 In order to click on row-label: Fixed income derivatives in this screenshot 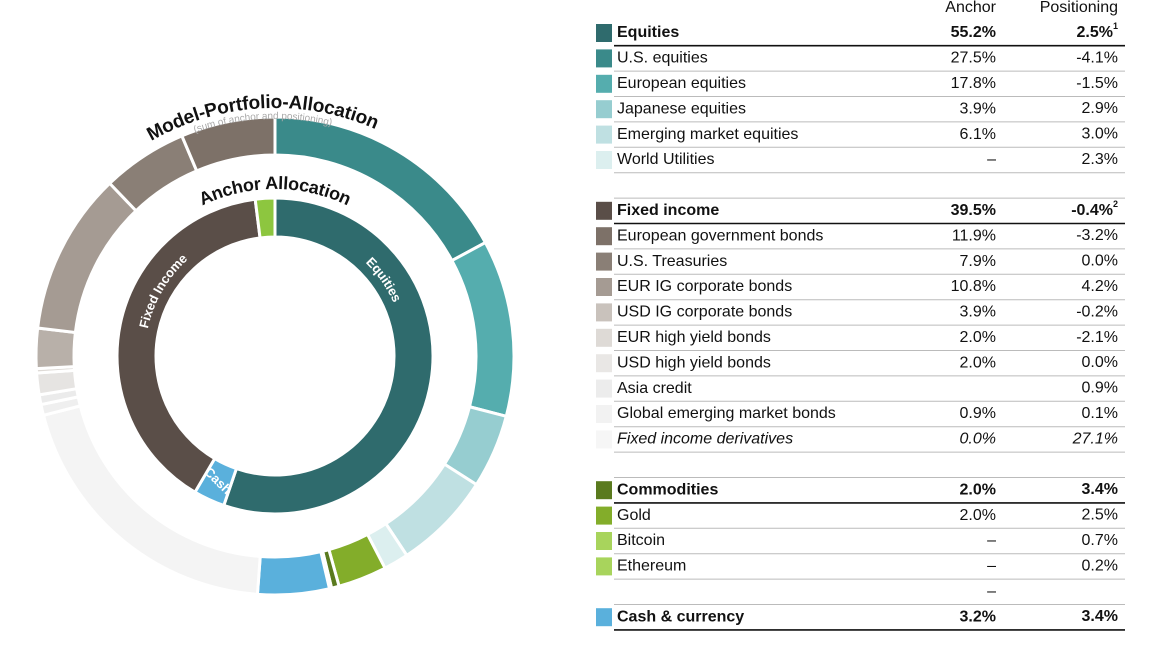, I will do `click(705, 439)`.